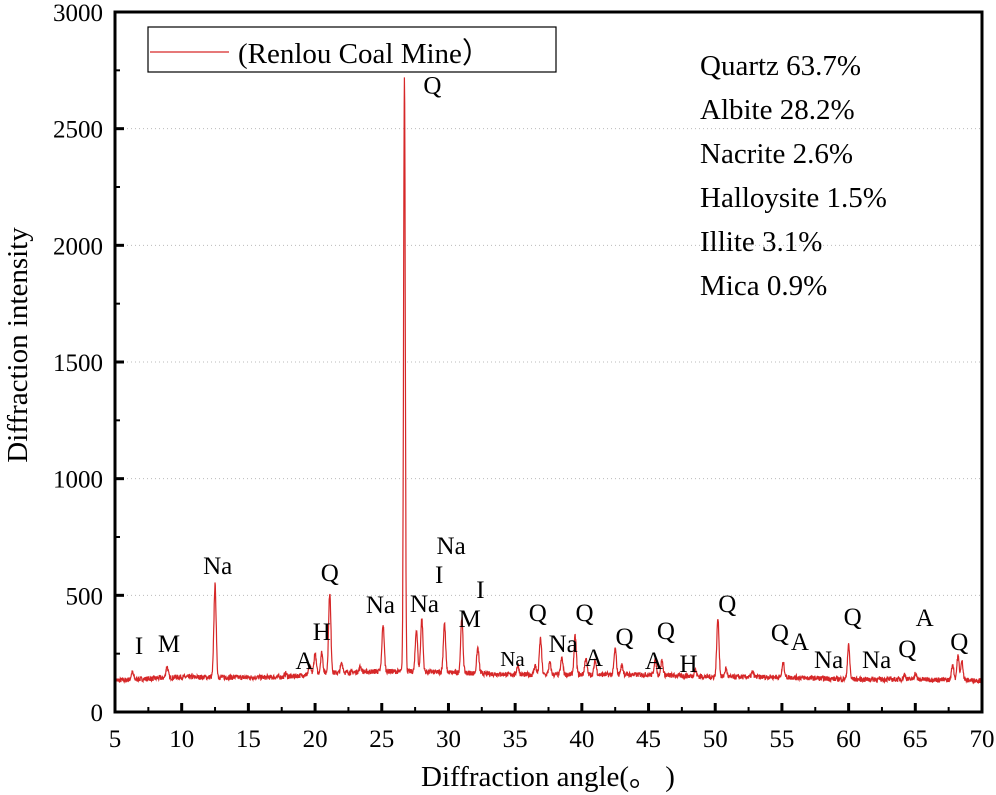 The width and height of the screenshot is (996, 795). I want to click on x-tick-label: 50, so click(715, 739).